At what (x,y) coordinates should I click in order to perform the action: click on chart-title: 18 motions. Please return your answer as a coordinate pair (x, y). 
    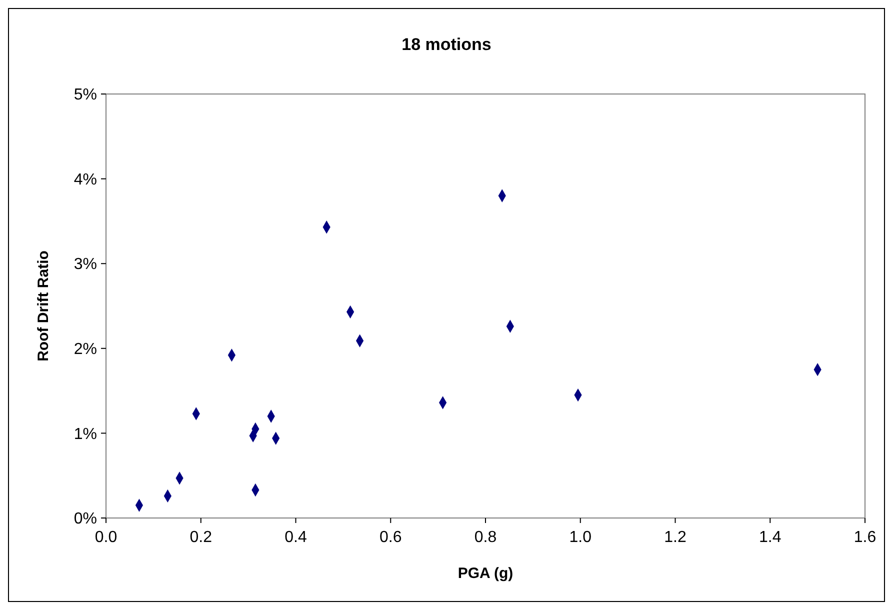
    Looking at the image, I should click on (447, 44).